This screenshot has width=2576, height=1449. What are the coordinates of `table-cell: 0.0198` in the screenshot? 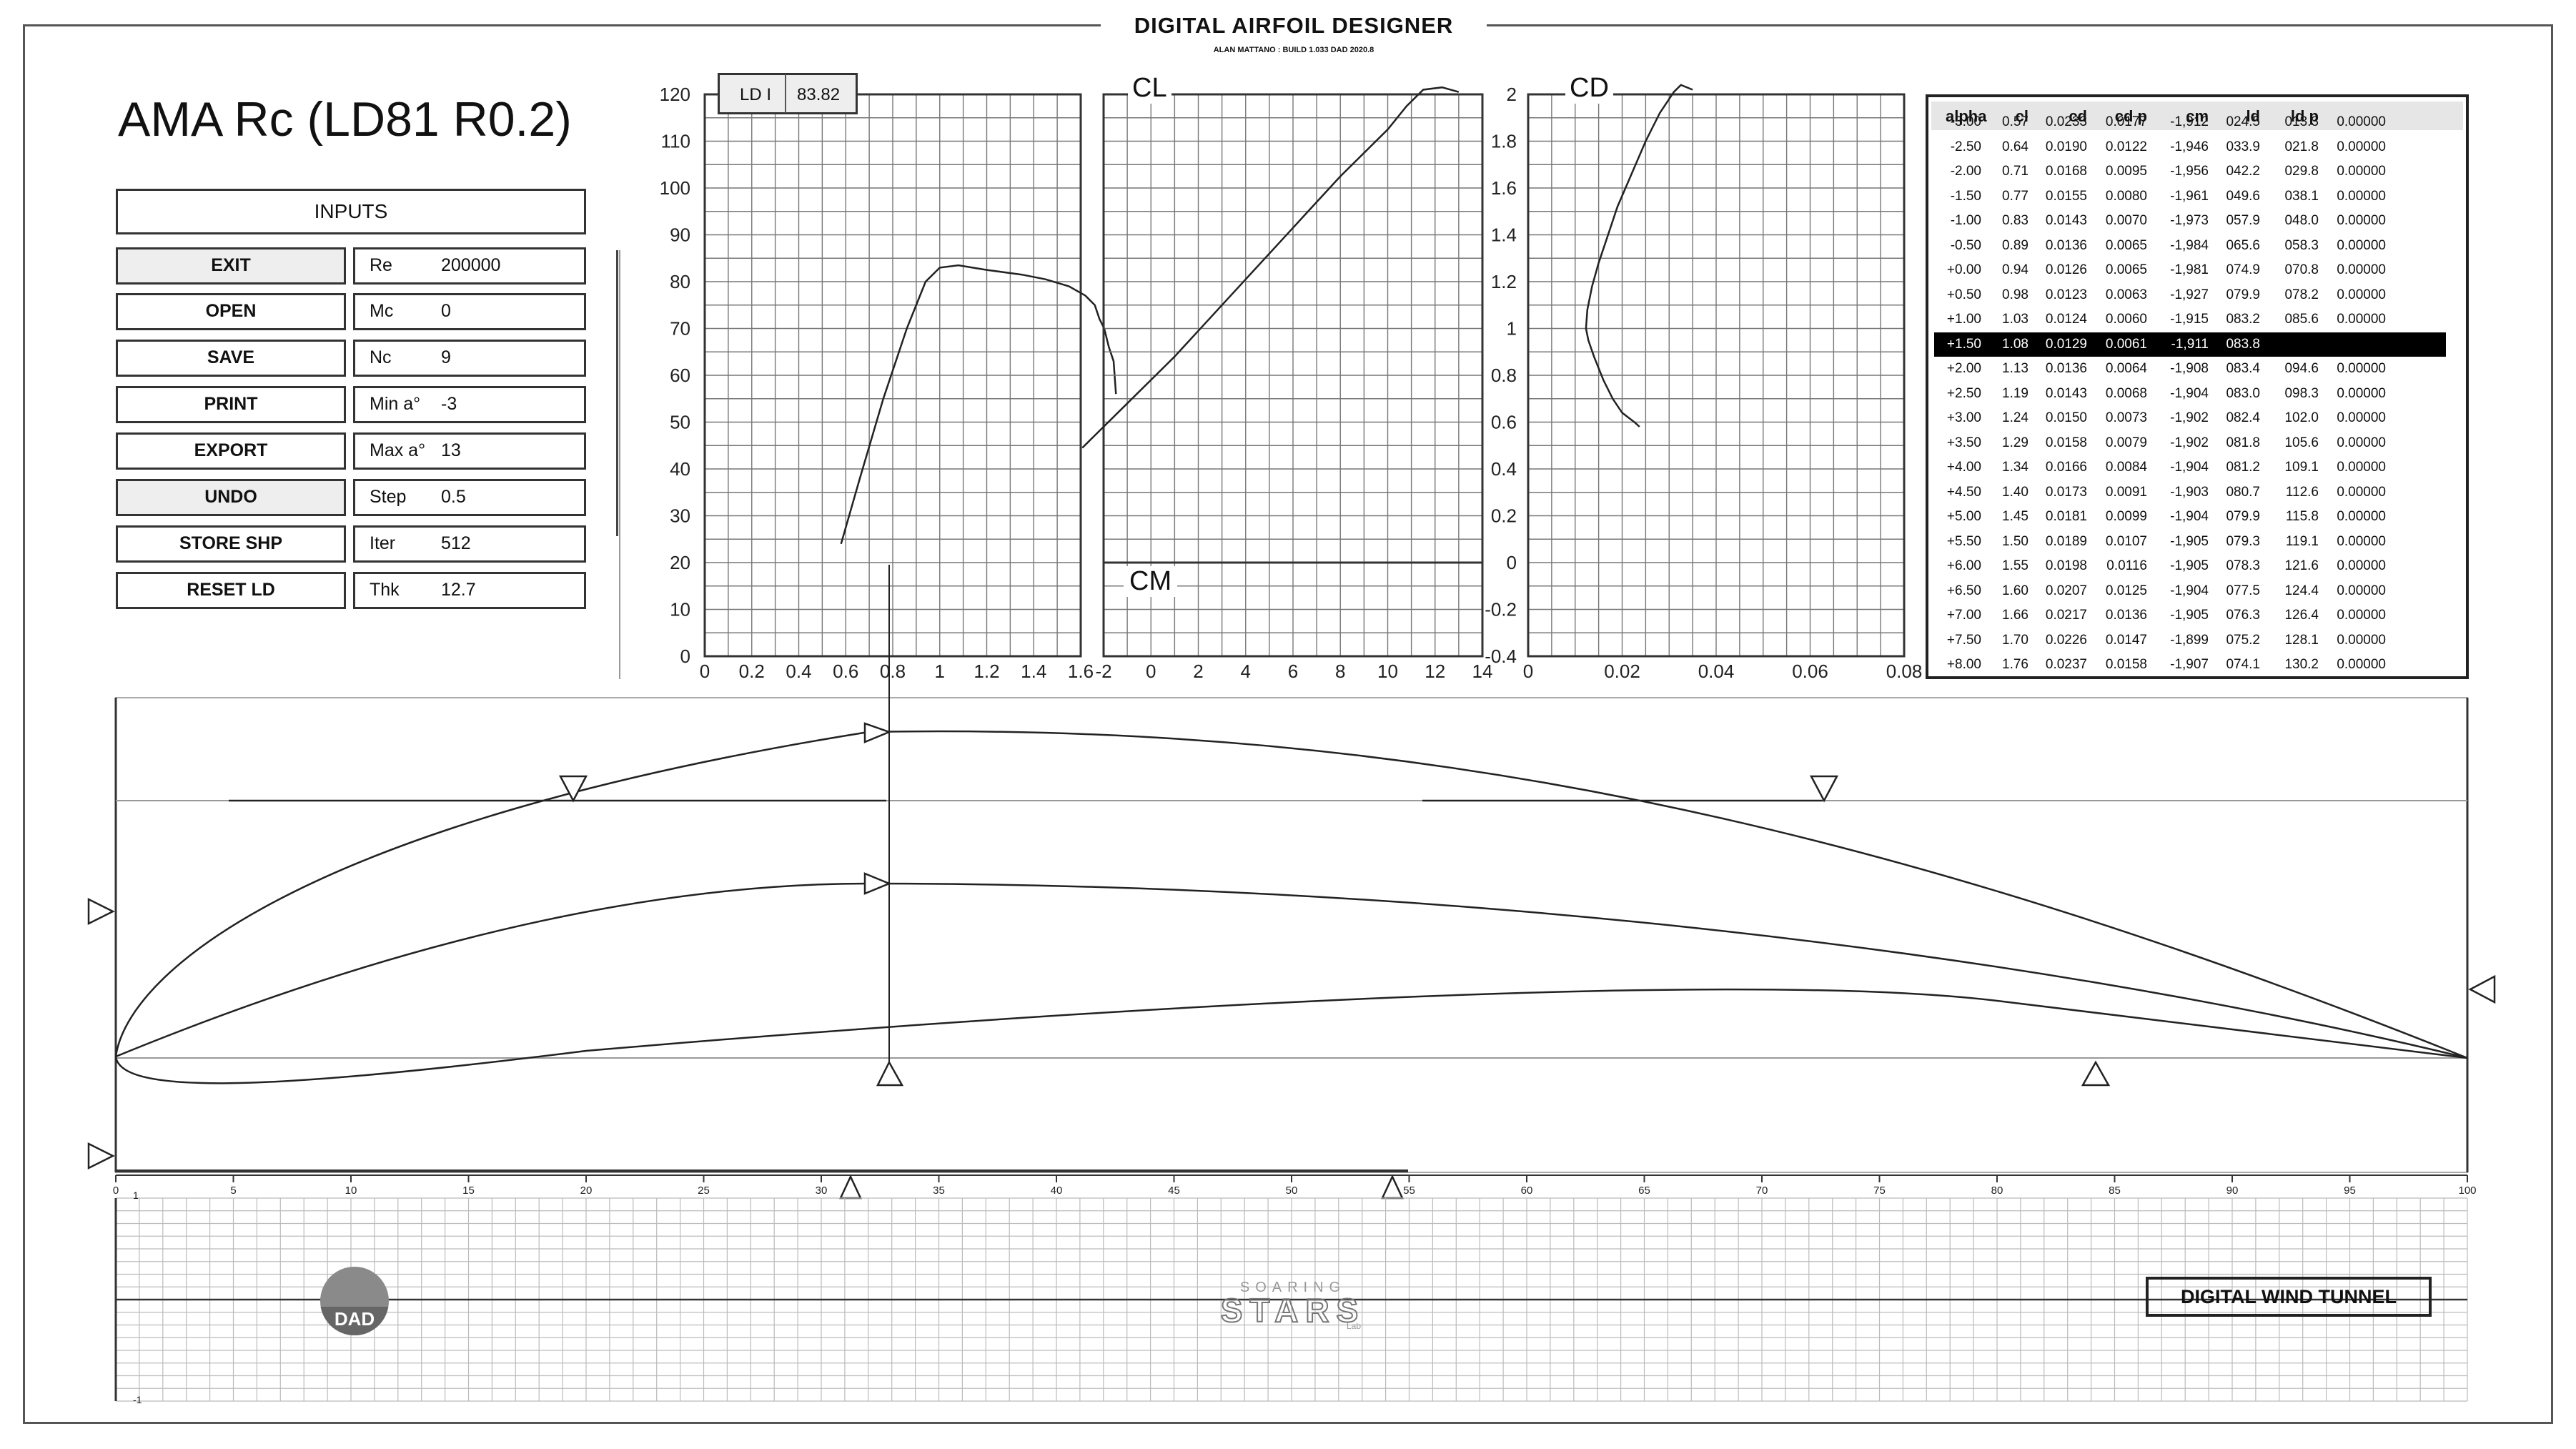 It's located at (2066, 565).